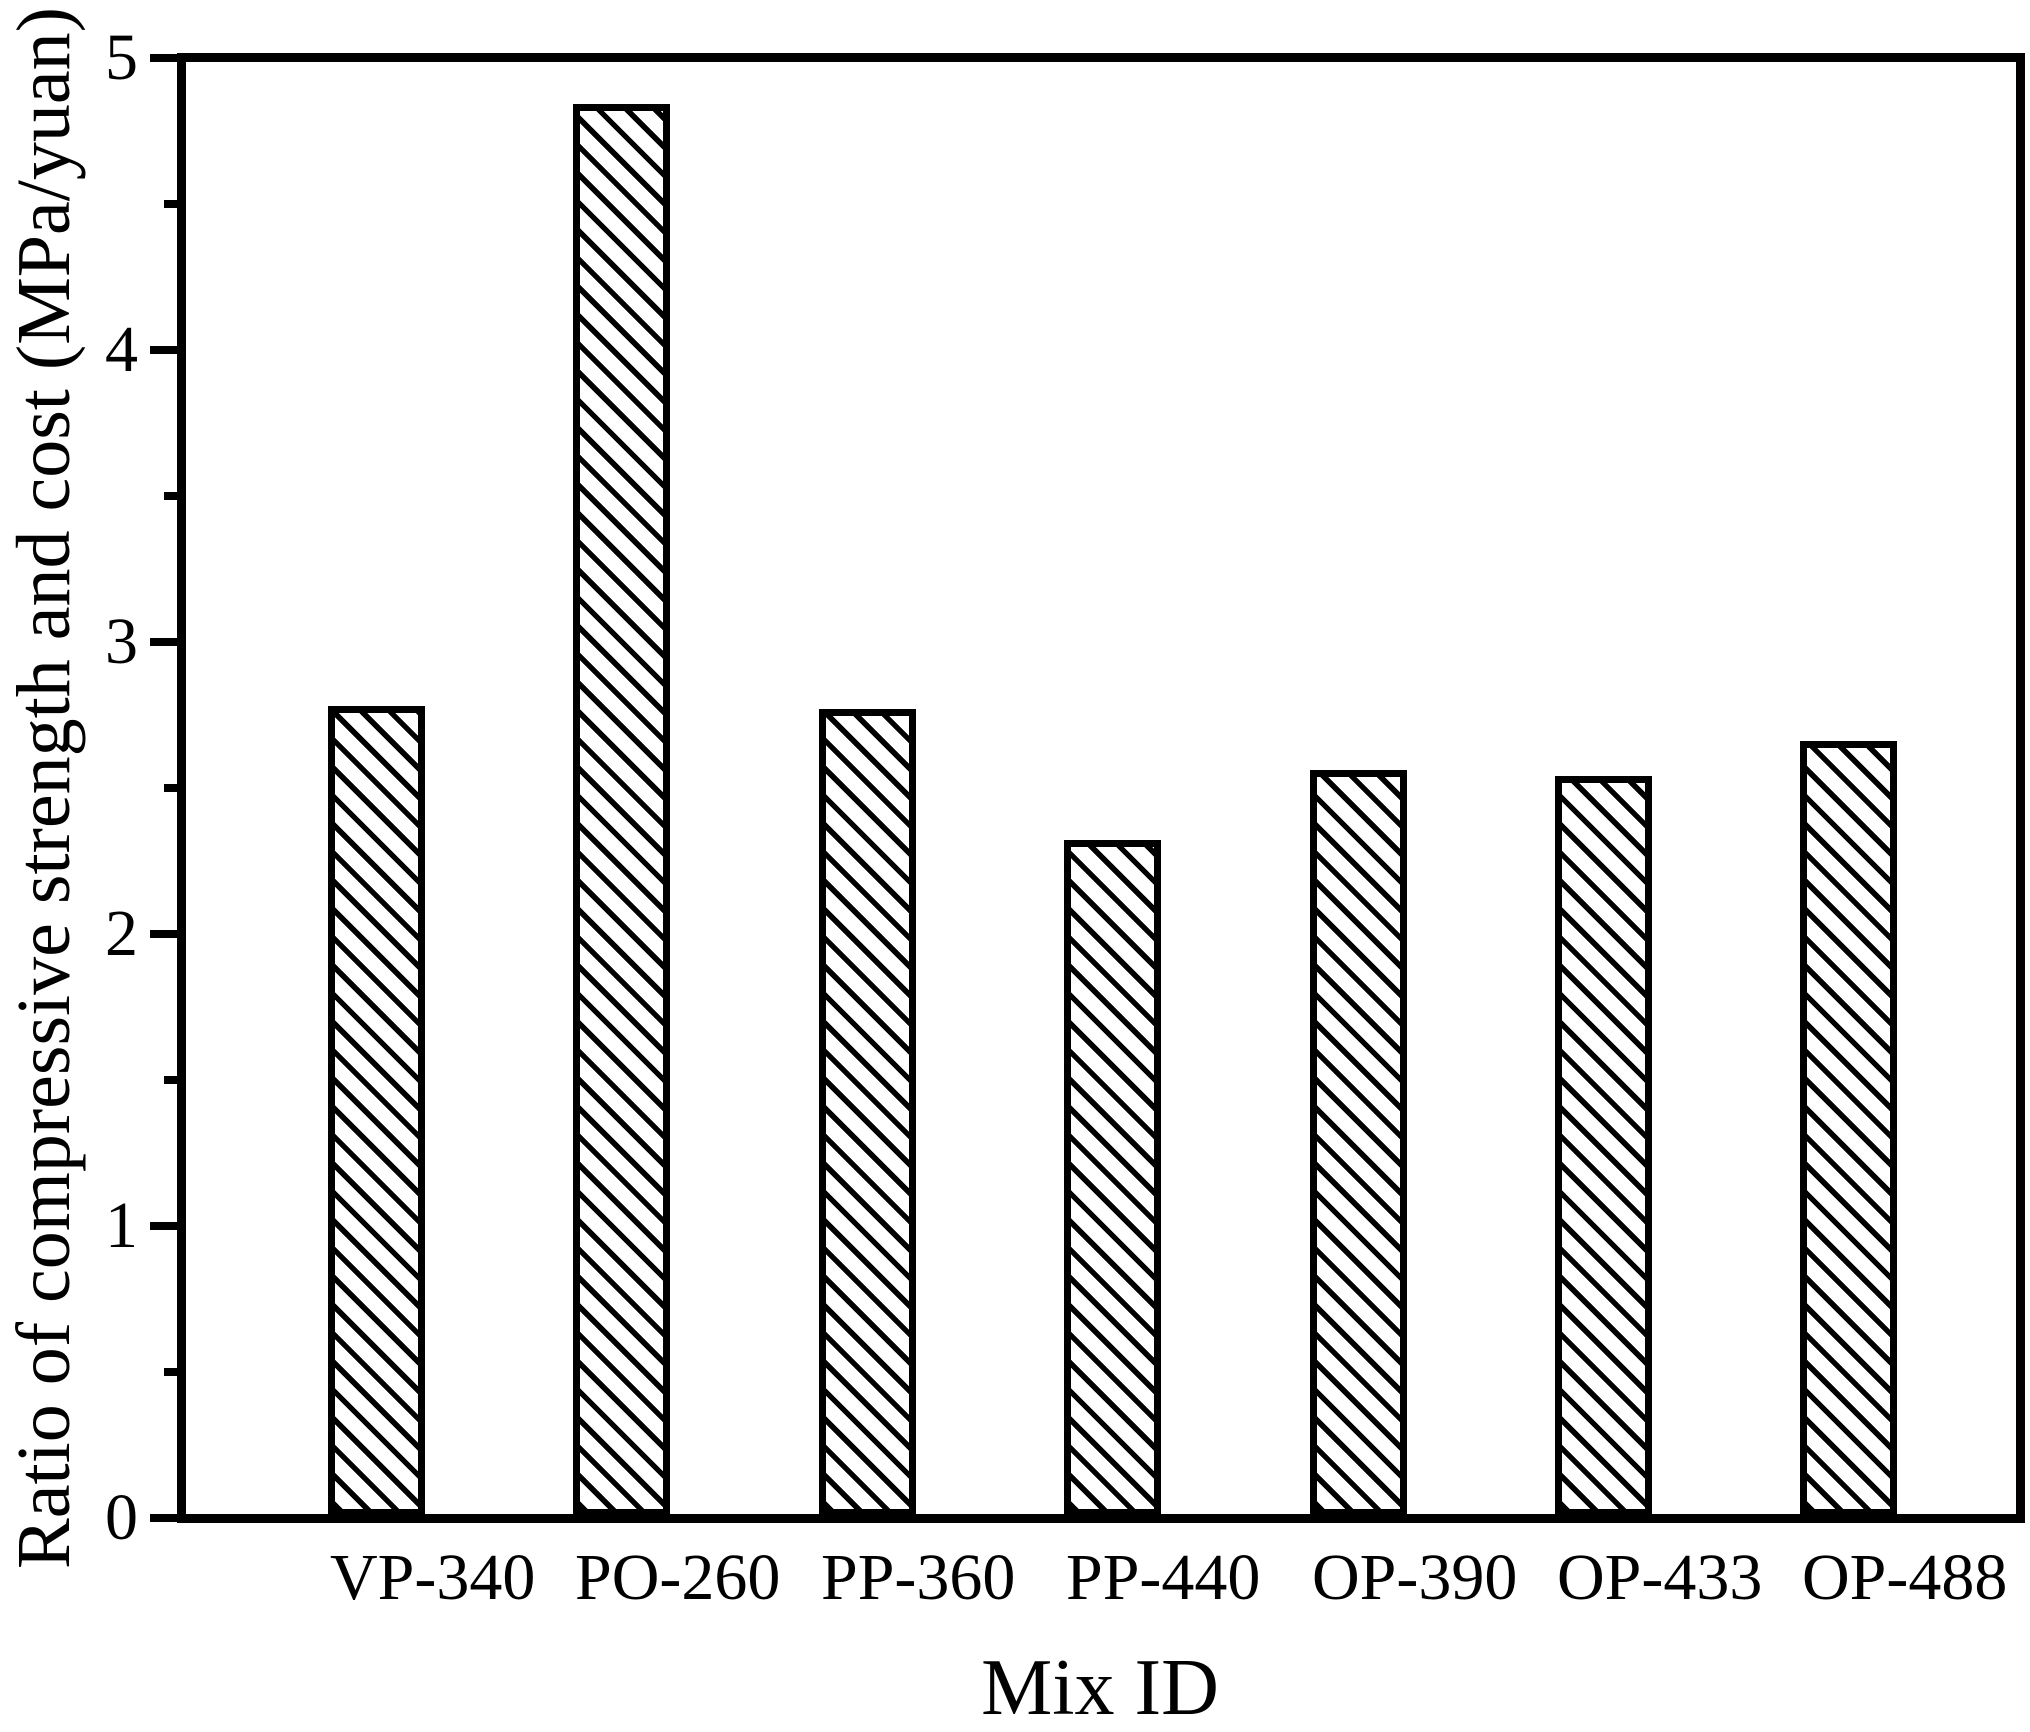 The image size is (2030, 1732). I want to click on x-tick-label-PO-260: PO-260, so click(678, 1577).